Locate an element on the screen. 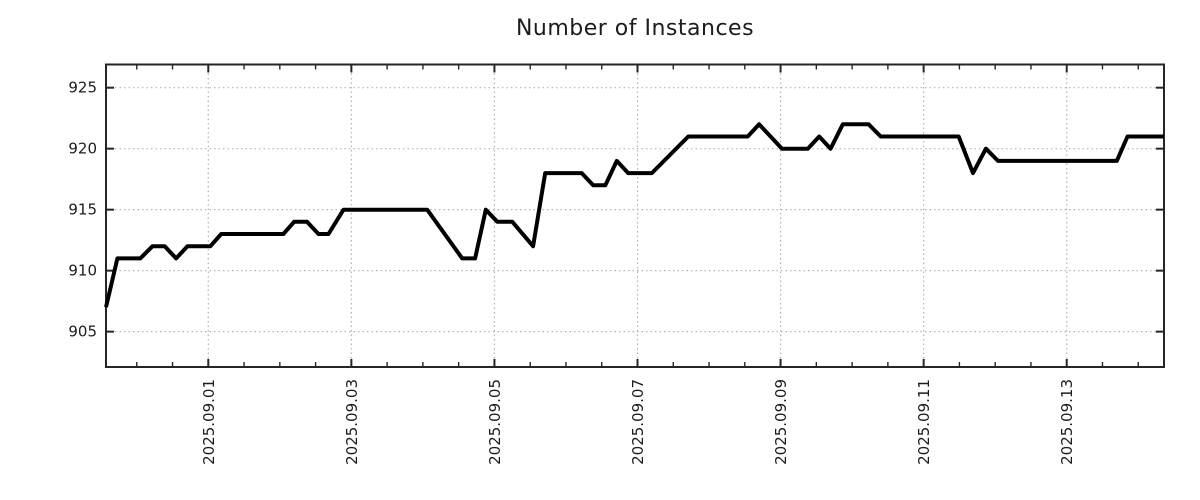 This screenshot has width=1200, height=500. y-tick-label: 905 is located at coordinates (82, 332).